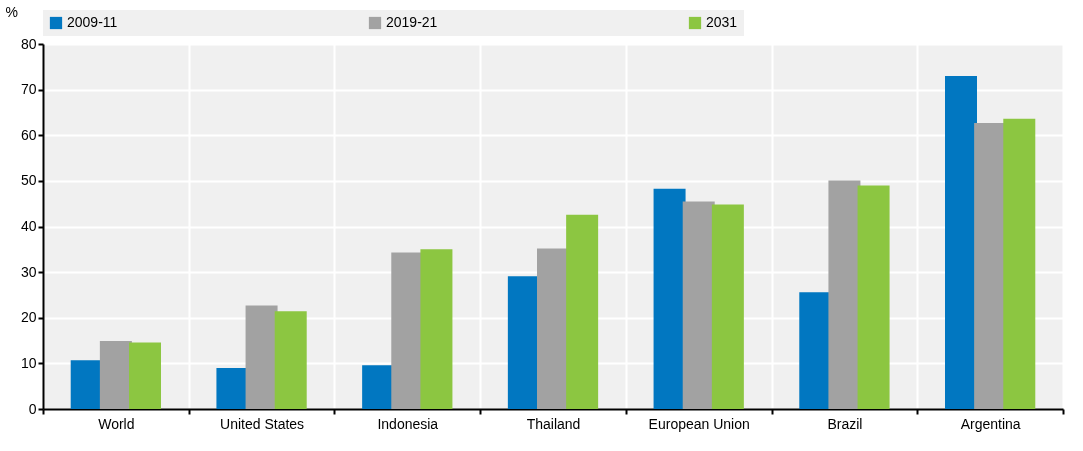 This screenshot has height=451, width=1083. Describe the element at coordinates (11, 11) in the screenshot. I see `y-axis-title: %` at that location.